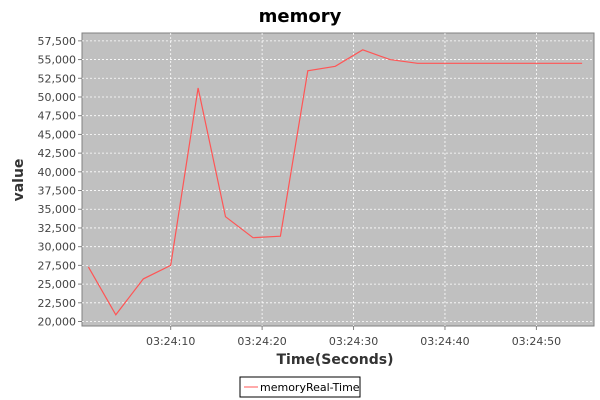  What do you see at coordinates (57, 97) in the screenshot?
I see `y-tick-label: 50,000` at bounding box center [57, 97].